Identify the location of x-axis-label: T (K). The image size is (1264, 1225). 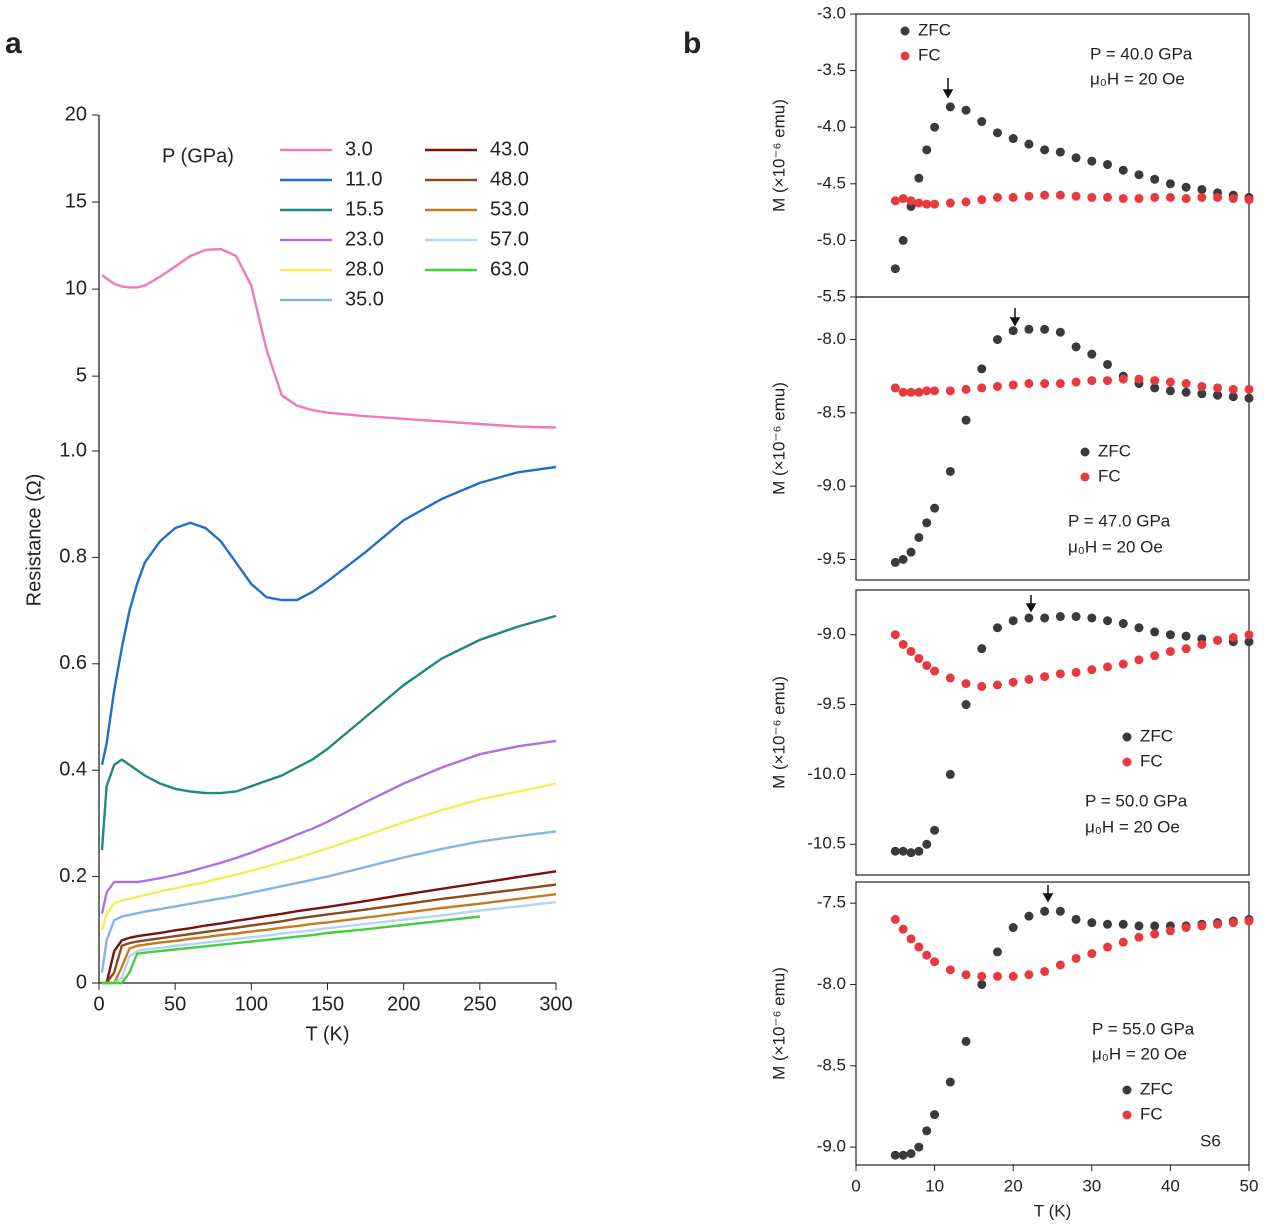
(327, 1034).